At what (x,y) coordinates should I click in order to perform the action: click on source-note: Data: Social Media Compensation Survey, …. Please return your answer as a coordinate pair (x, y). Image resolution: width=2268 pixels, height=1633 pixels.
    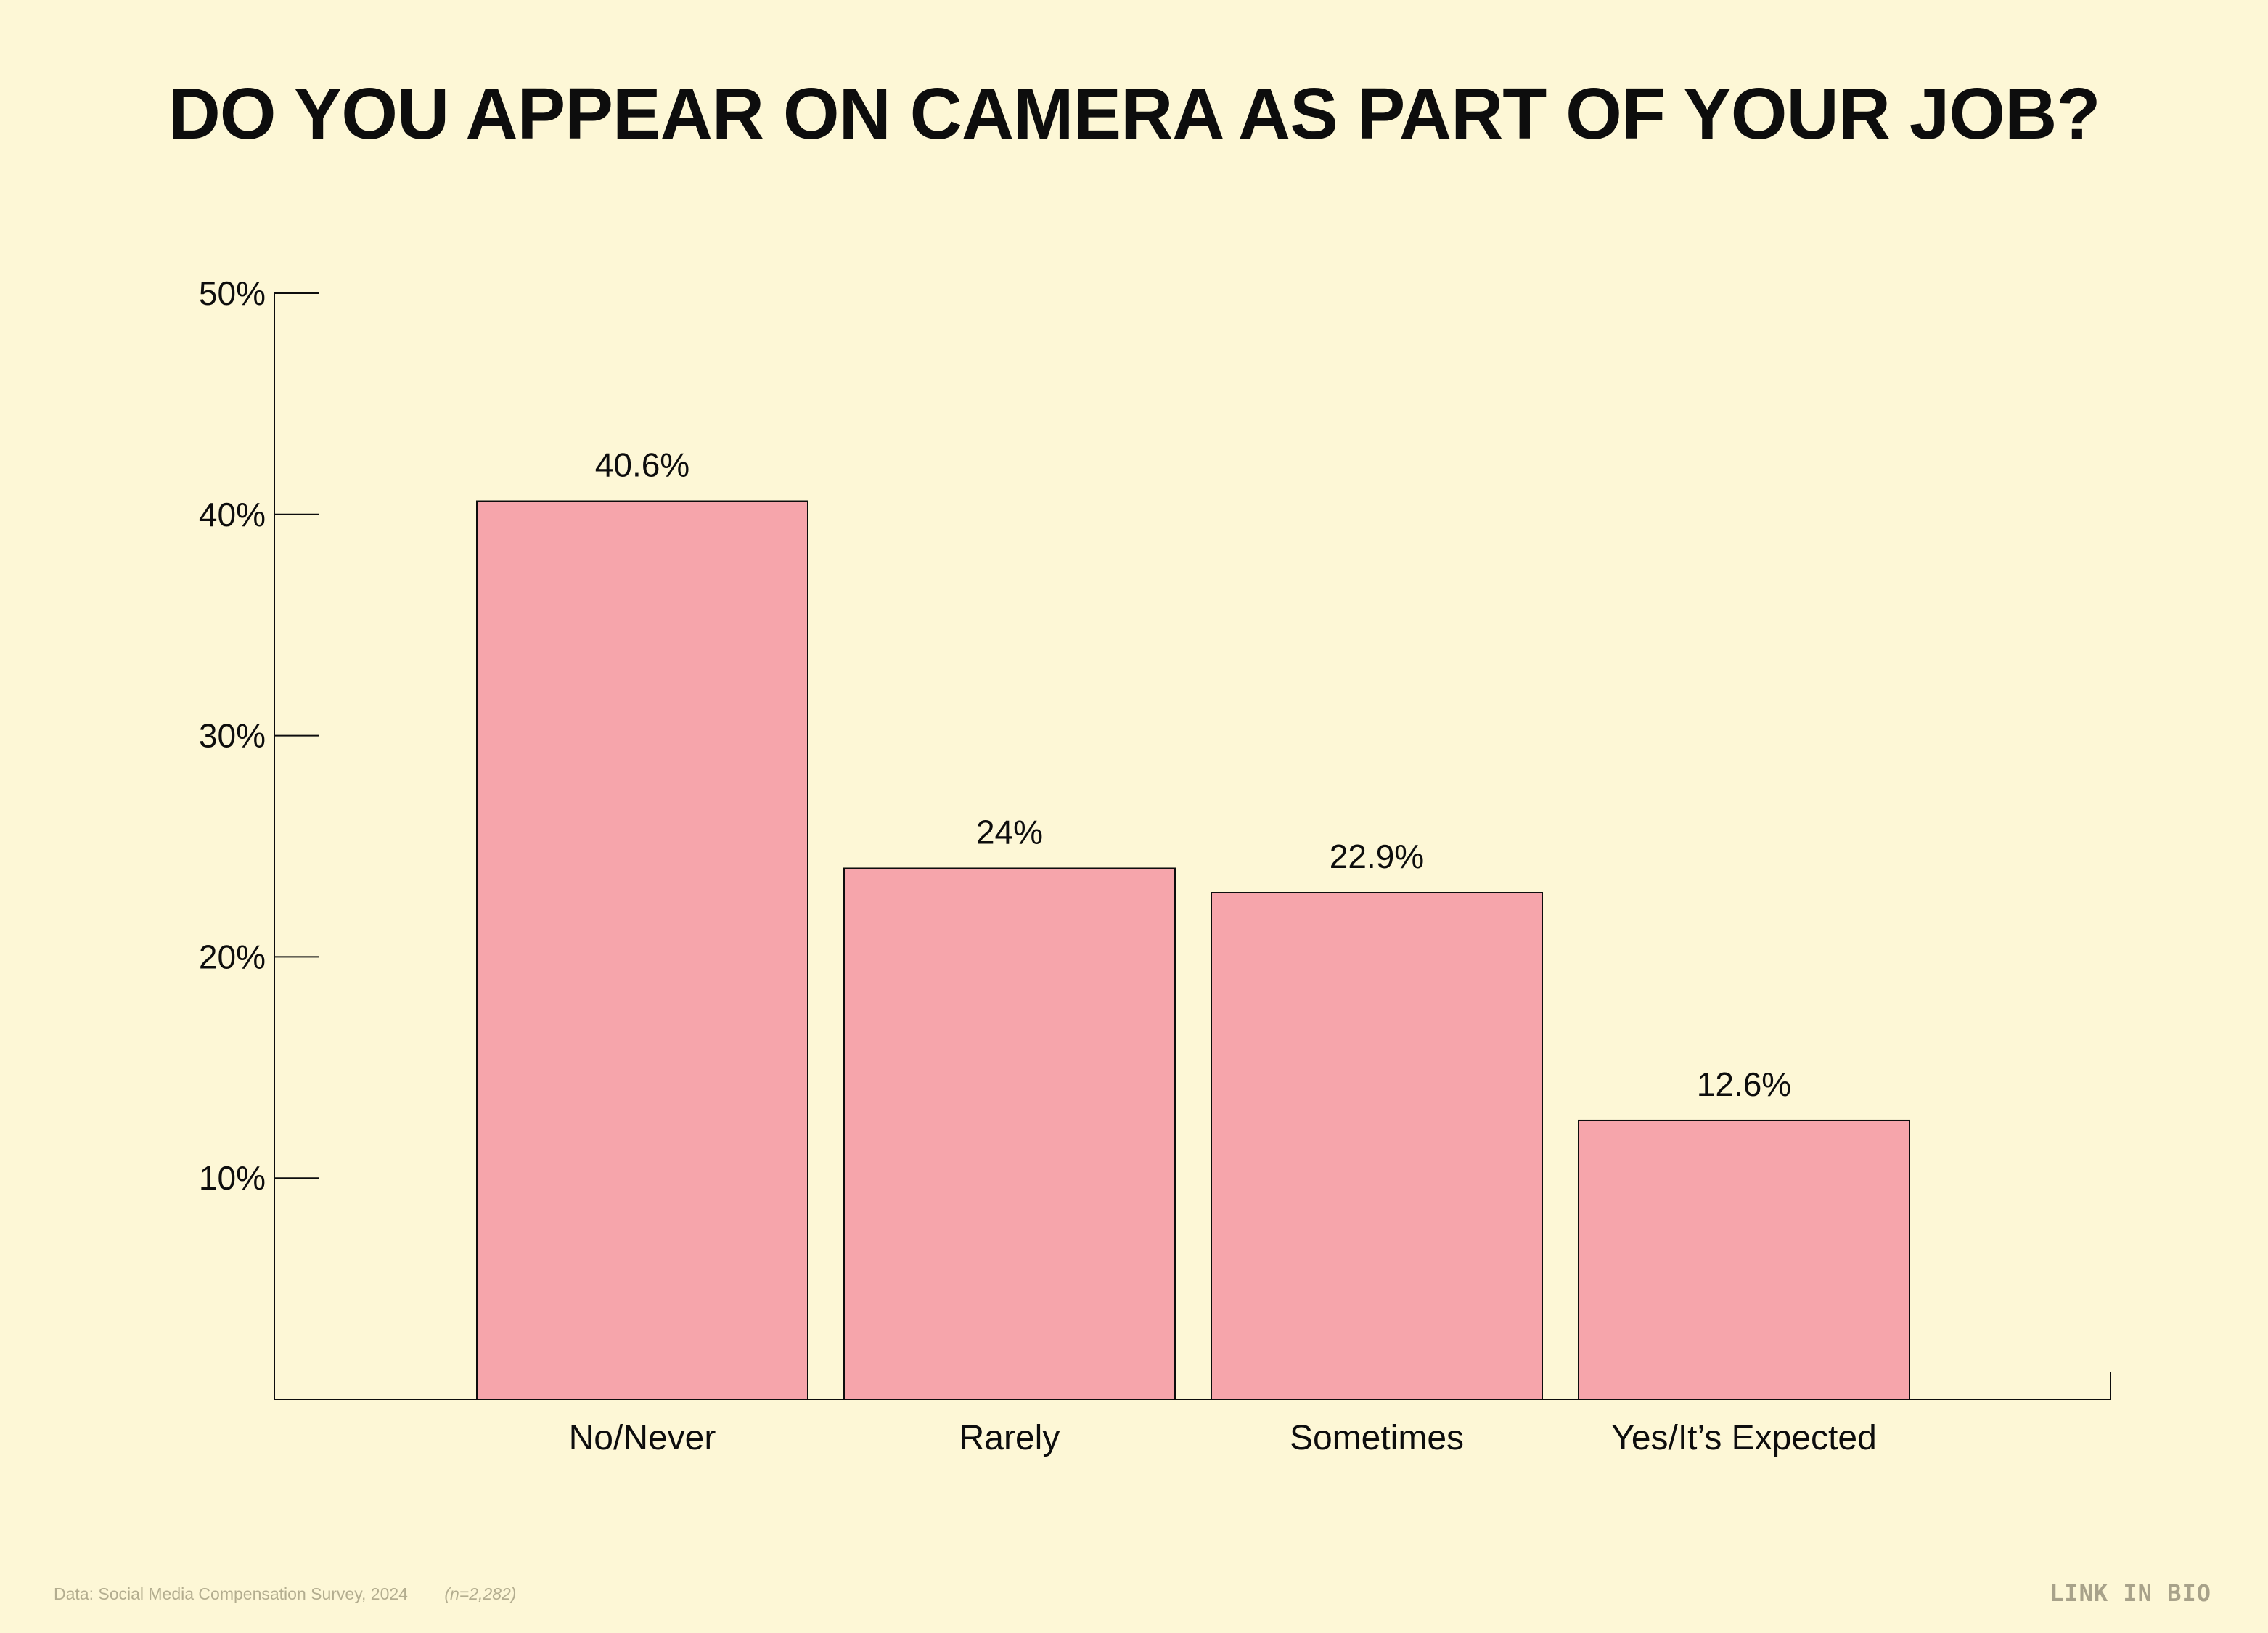
    Looking at the image, I should click on (285, 1594).